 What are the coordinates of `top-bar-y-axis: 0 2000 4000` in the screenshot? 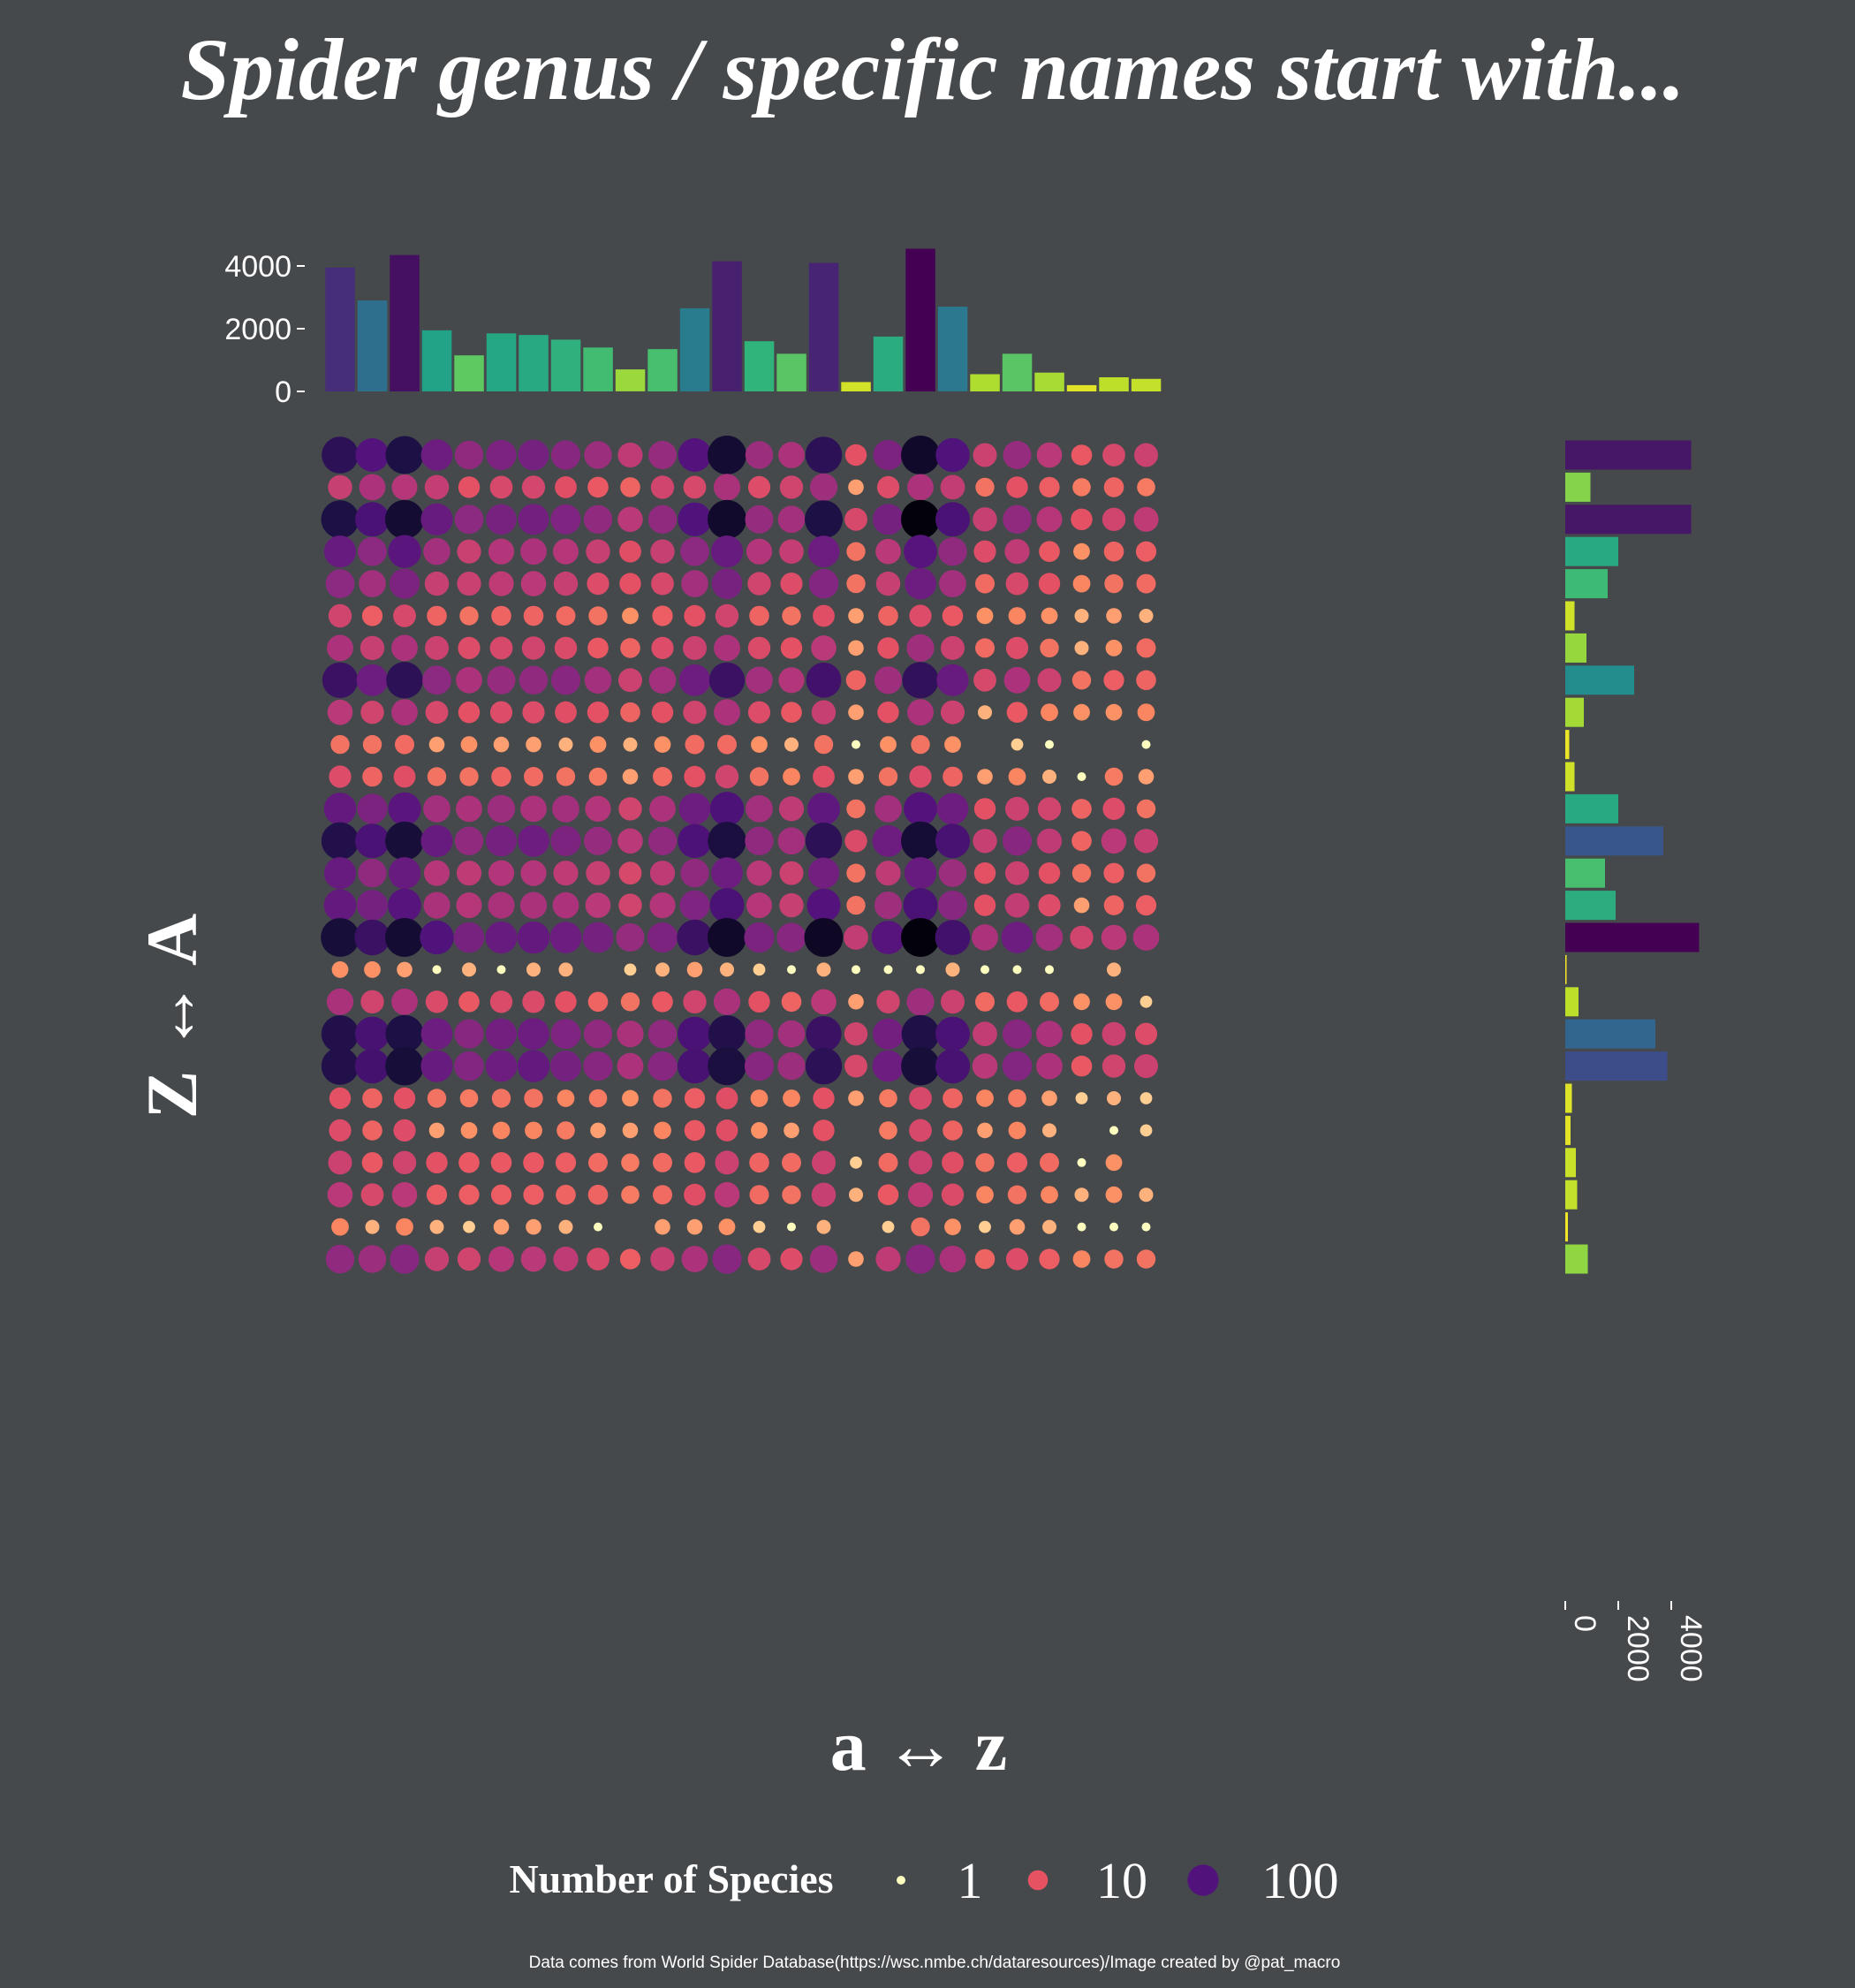 It's located at (264, 329).